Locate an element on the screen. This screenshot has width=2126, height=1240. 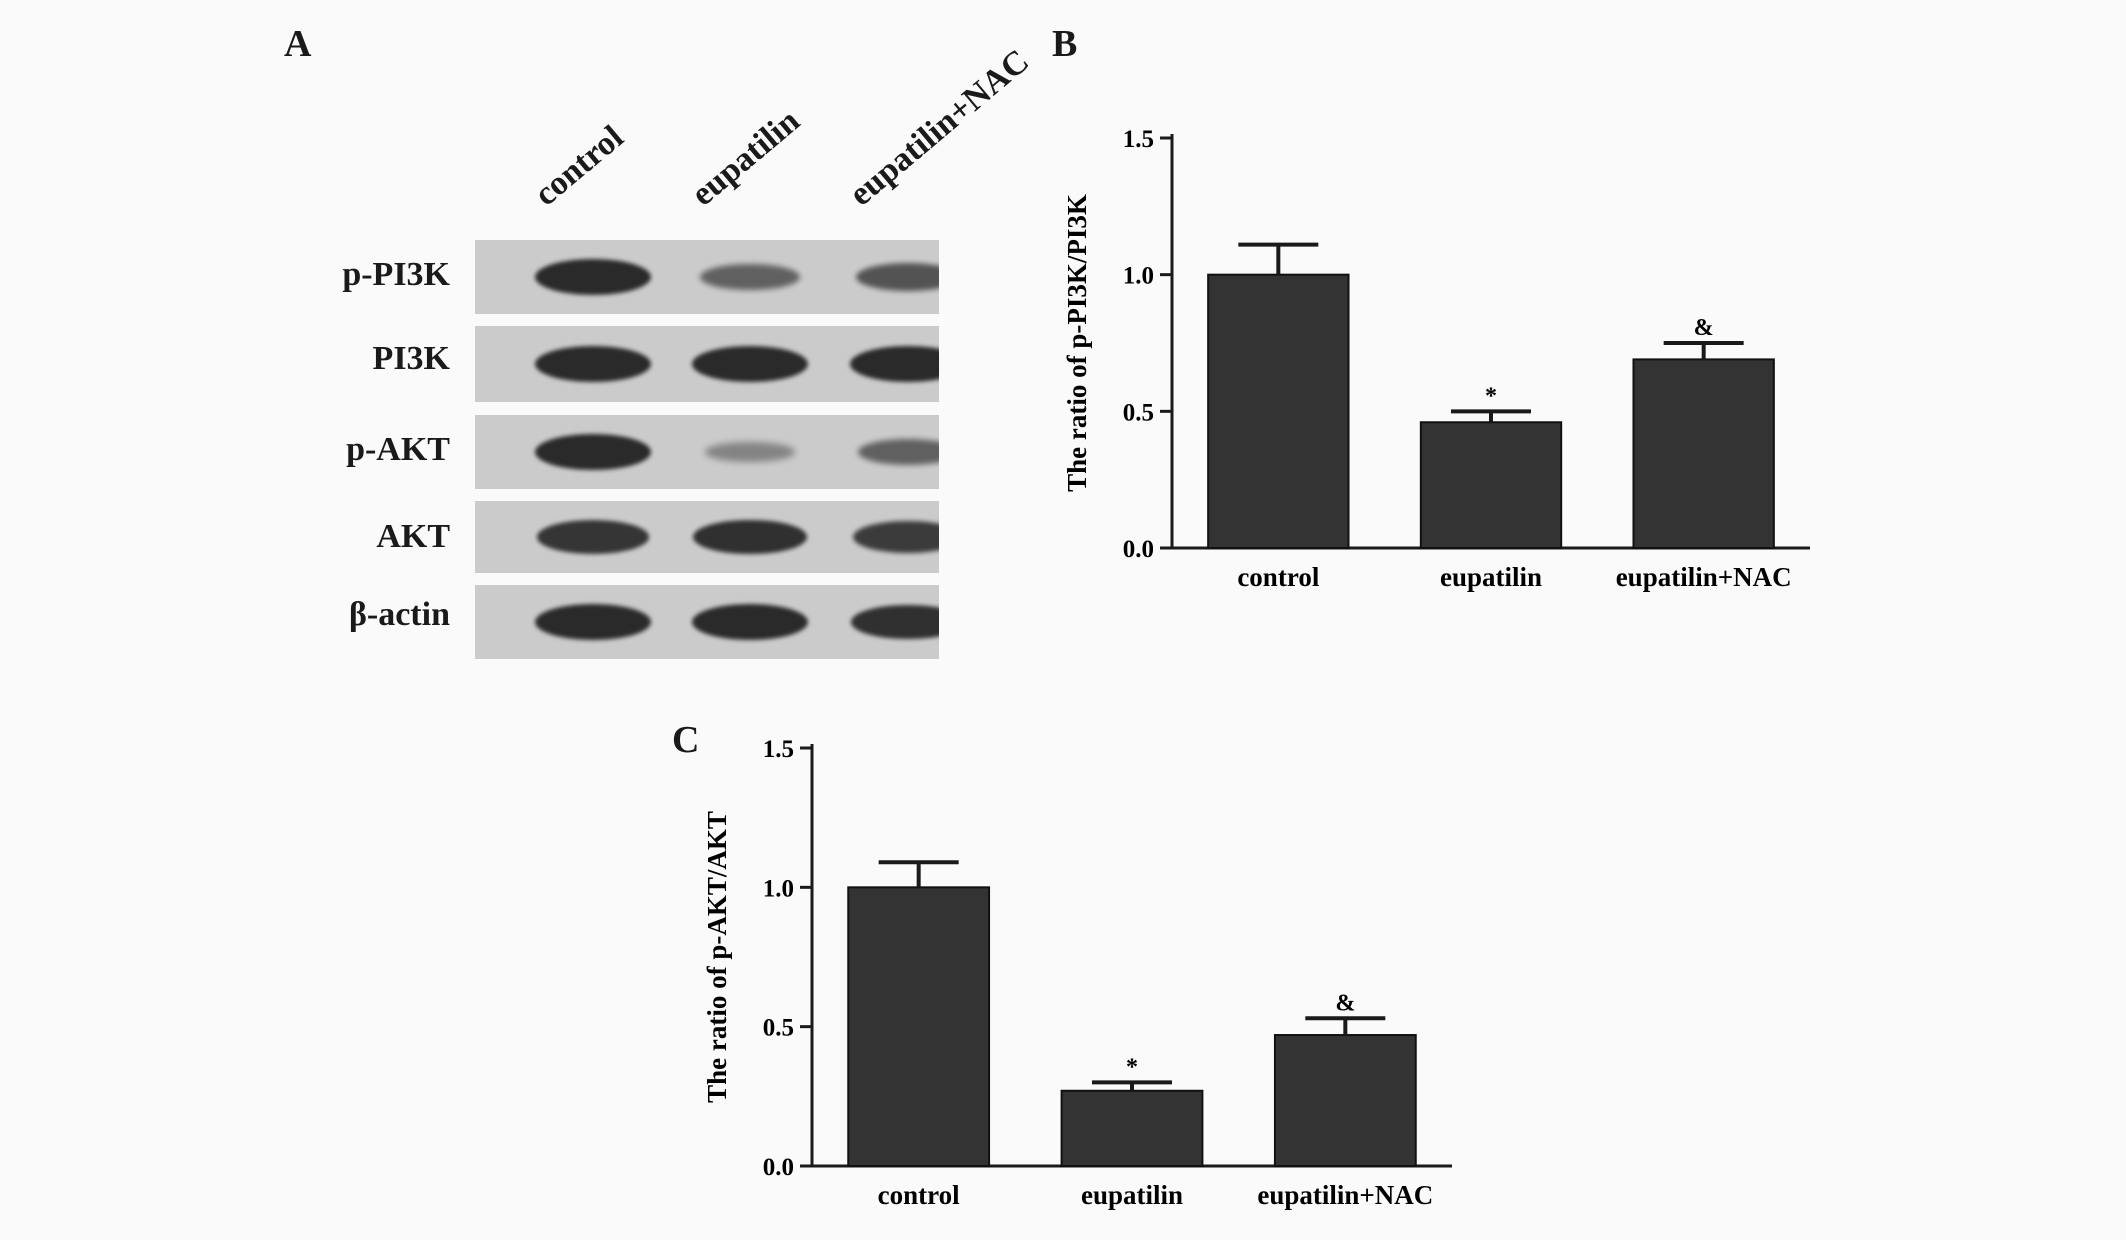
blot-lane-label: eupatilin+NAC is located at coordinates (939, 128).